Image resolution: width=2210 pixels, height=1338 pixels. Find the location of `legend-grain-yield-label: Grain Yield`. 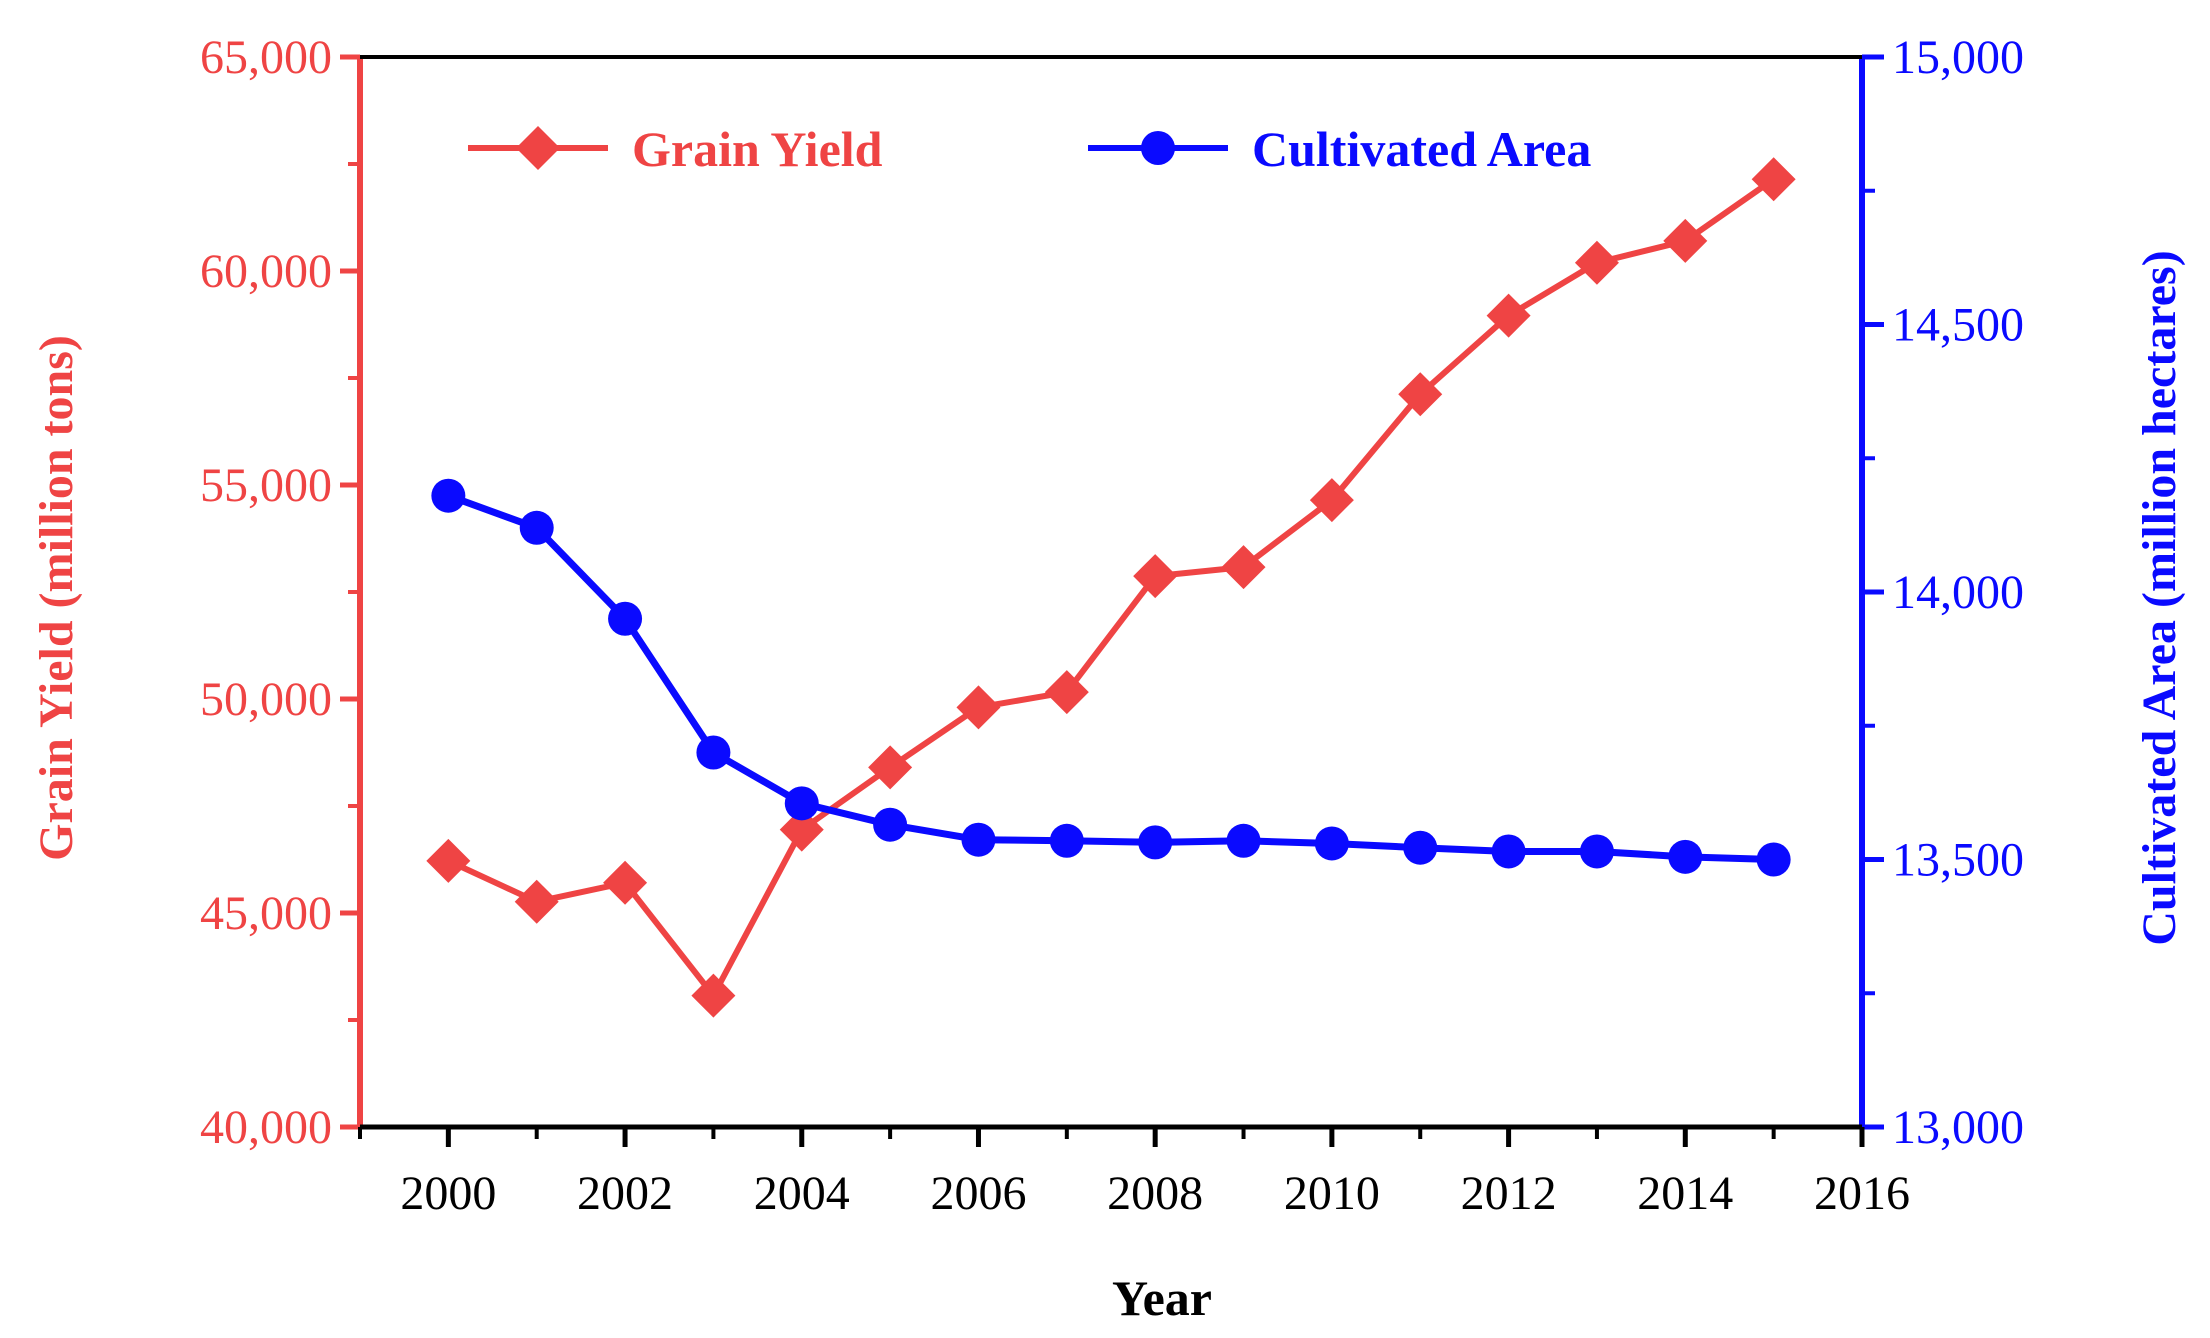

legend-grain-yield-label: Grain Yield is located at coordinates (757, 149).